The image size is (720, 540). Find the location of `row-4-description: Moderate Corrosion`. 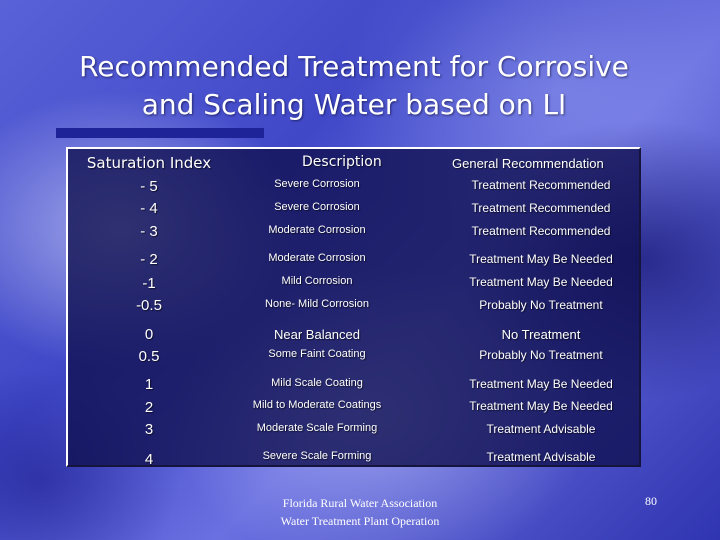

row-4-description: Moderate Corrosion is located at coordinates (317, 258).